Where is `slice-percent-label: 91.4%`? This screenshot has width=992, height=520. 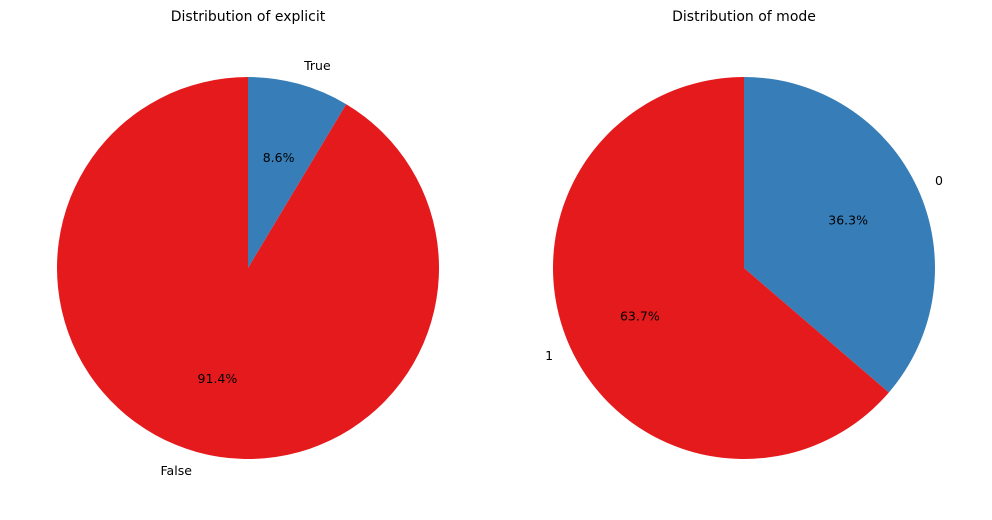 slice-percent-label: 91.4% is located at coordinates (218, 378).